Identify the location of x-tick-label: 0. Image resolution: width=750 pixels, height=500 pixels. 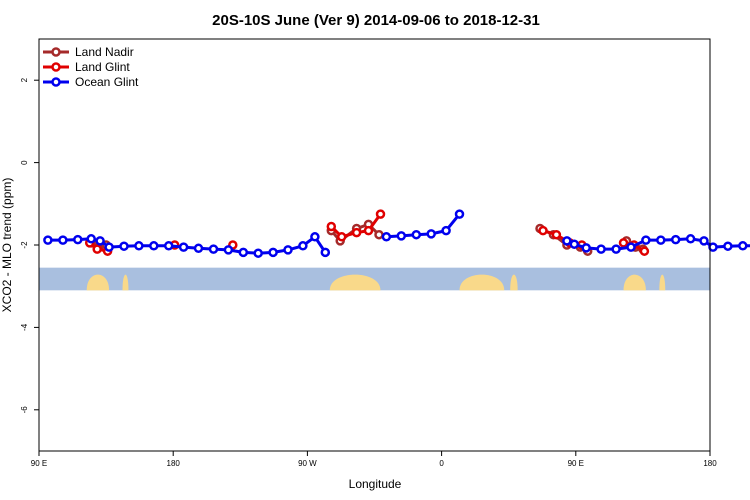
(441, 463).